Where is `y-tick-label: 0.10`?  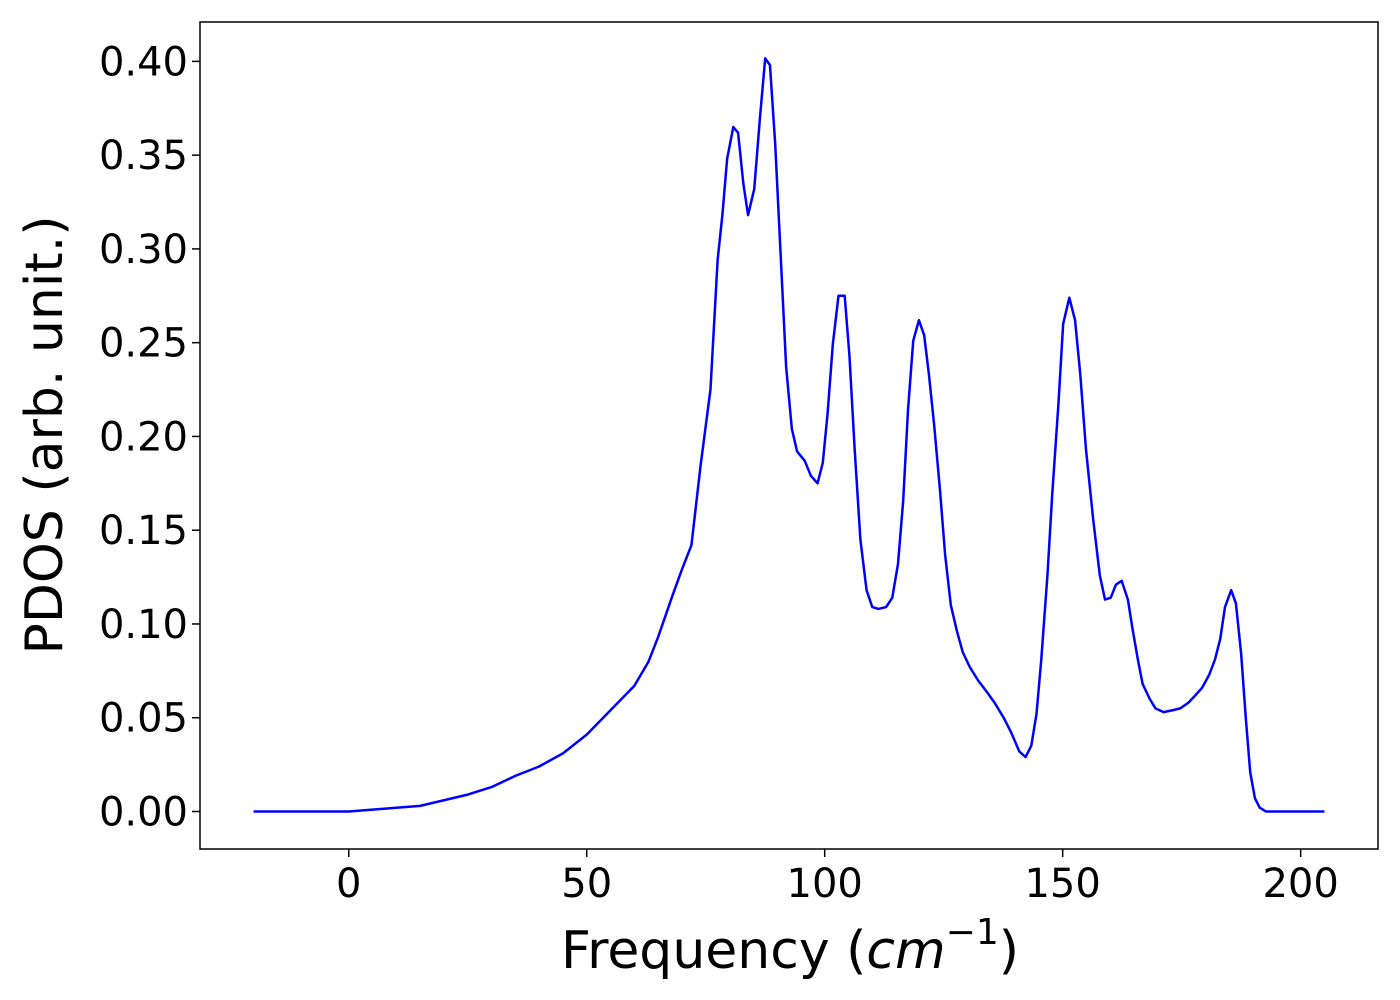
y-tick-label: 0.10 is located at coordinates (143, 625).